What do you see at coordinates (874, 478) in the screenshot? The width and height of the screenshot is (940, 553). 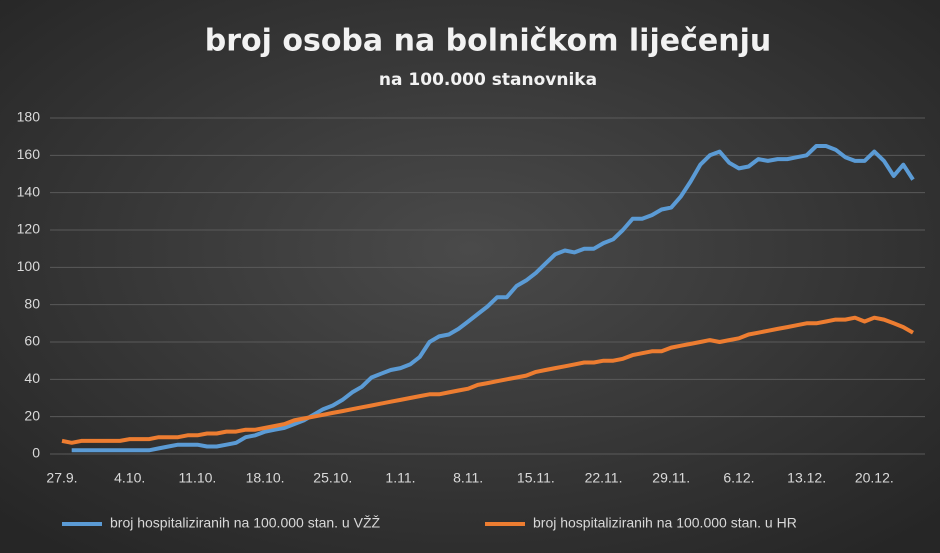 I see `x-tick-label: 20.12.` at bounding box center [874, 478].